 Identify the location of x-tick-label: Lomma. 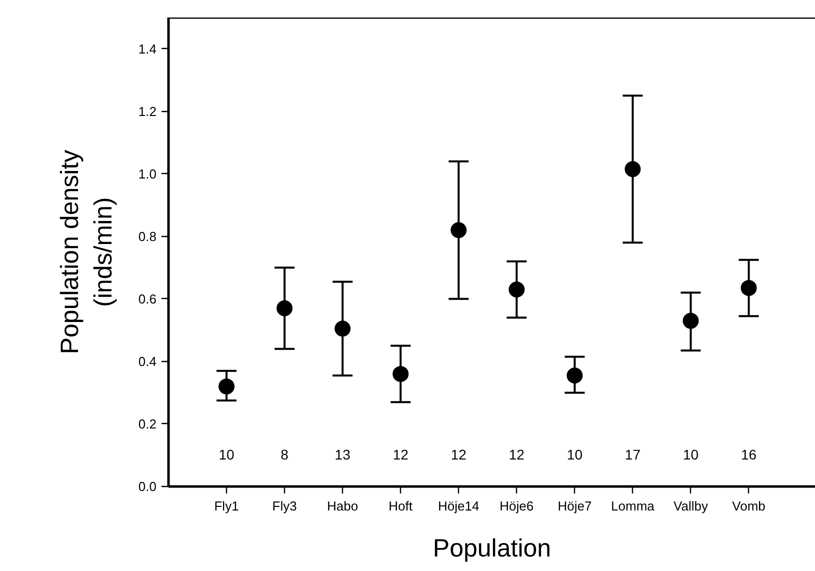
(633, 506).